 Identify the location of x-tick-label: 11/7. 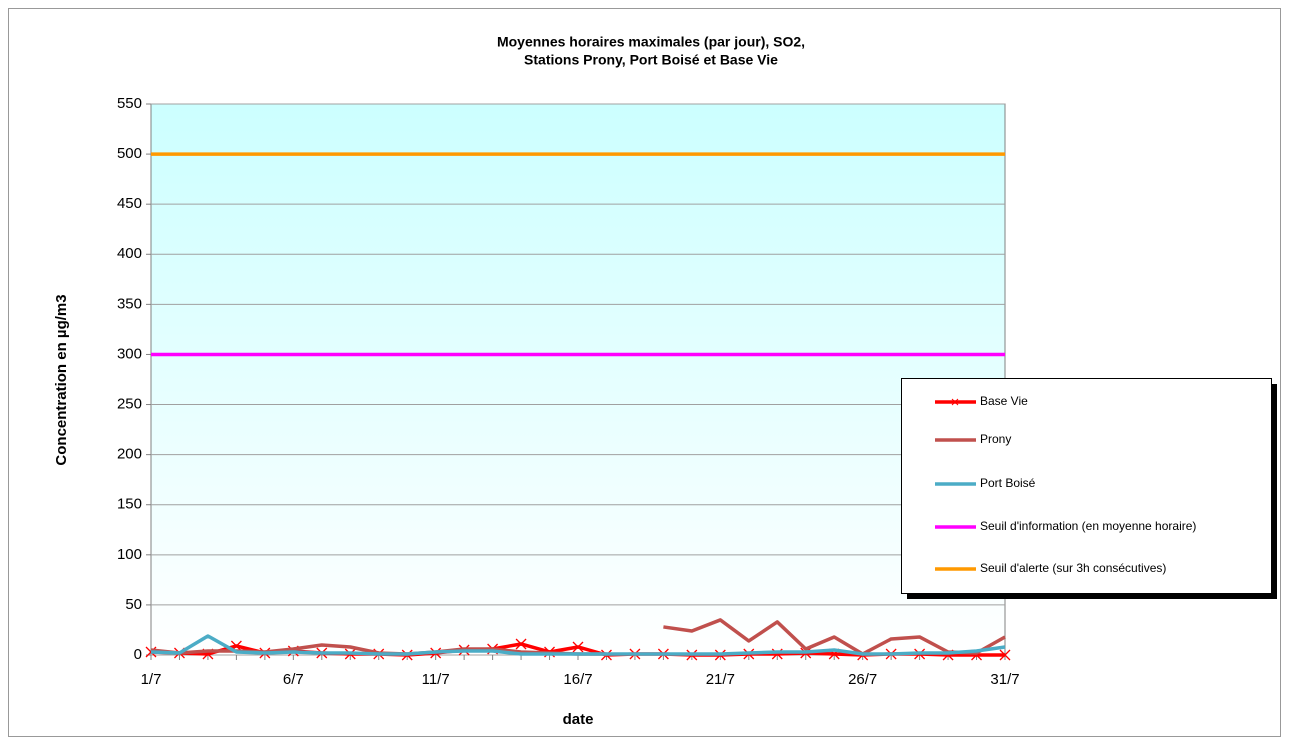
(436, 679).